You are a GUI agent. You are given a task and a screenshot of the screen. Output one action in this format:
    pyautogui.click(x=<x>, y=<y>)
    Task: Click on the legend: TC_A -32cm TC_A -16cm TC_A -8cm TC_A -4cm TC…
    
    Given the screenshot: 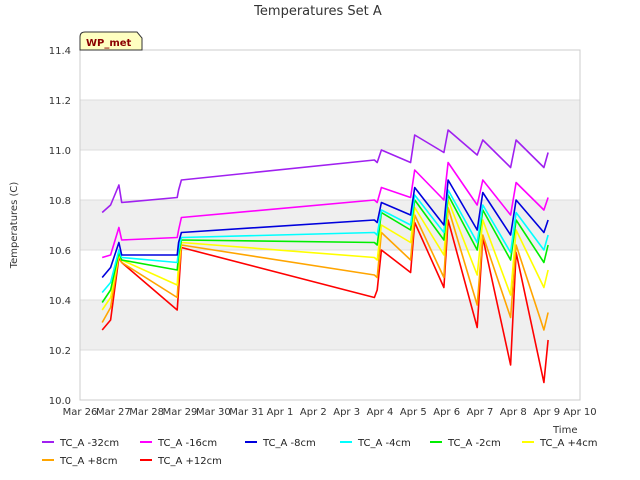 What is the action you would take?
    pyautogui.click(x=320, y=452)
    